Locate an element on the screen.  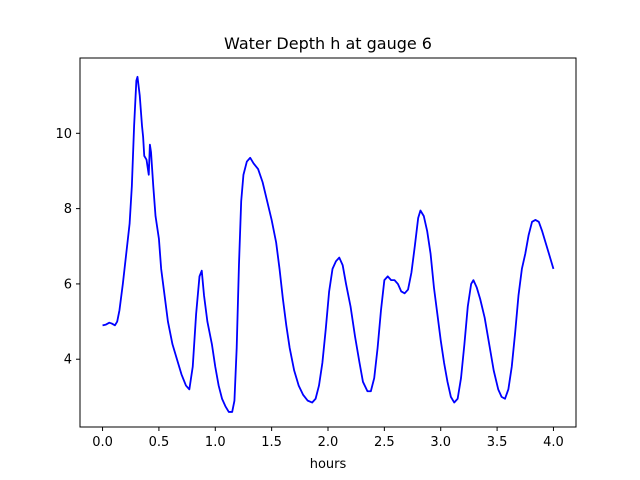
x-tick-label: 1.0 is located at coordinates (215, 442).